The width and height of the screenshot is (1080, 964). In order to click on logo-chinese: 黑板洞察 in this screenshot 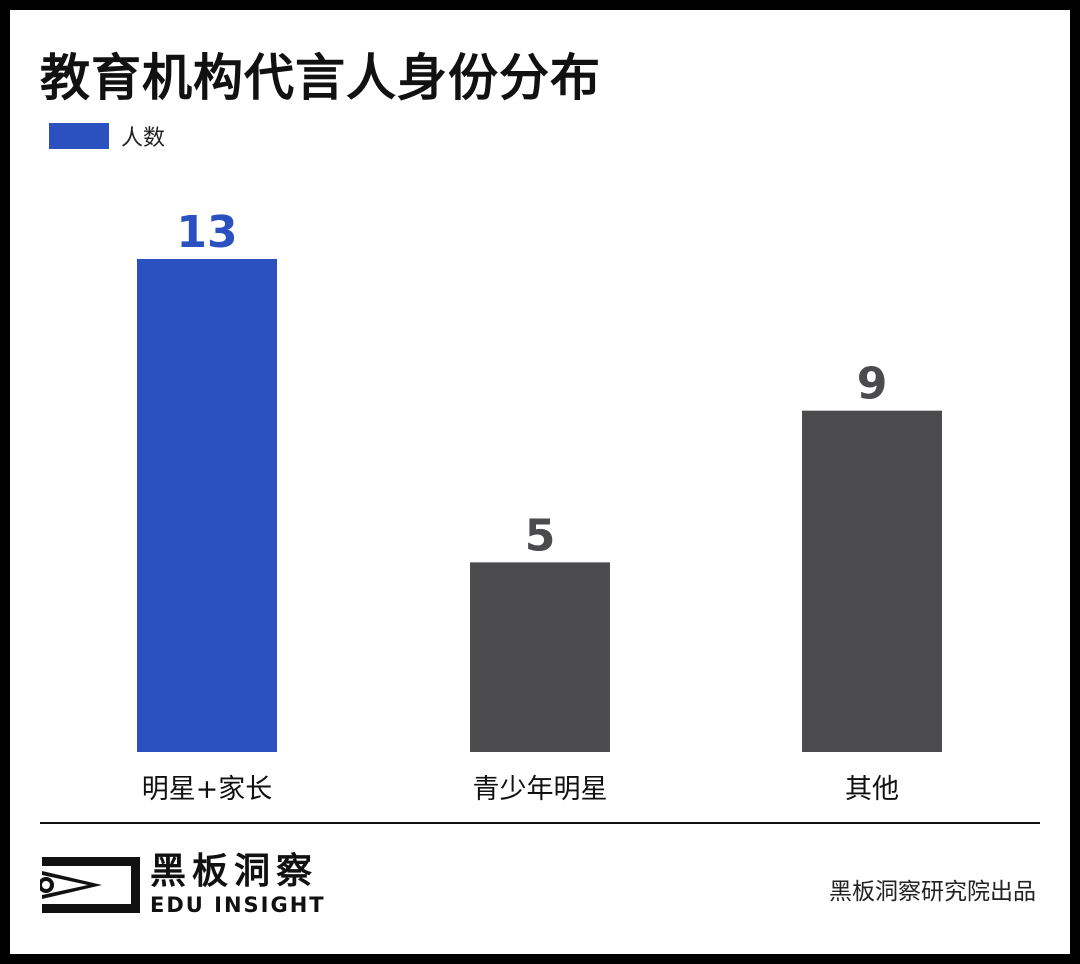, I will do `click(234, 871)`.